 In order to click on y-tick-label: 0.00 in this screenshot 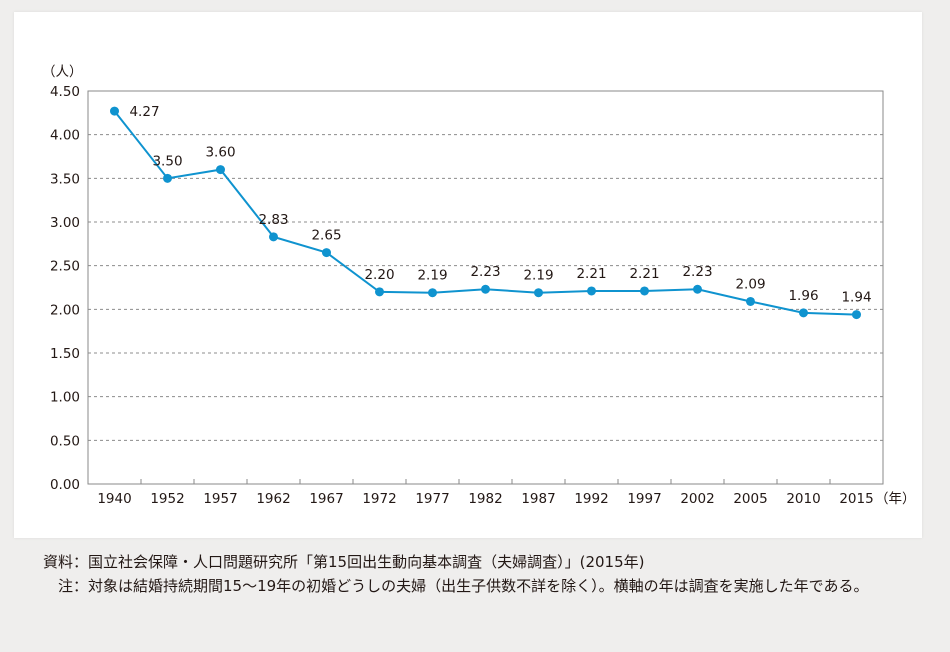, I will do `click(65, 485)`.